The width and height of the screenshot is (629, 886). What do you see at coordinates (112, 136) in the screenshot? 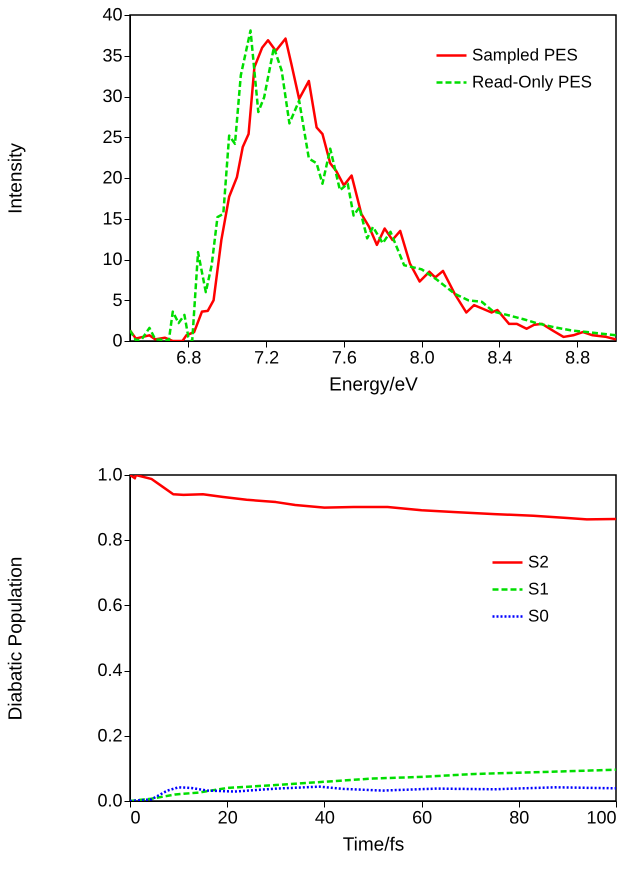
I see `y-tick-label: 25` at bounding box center [112, 136].